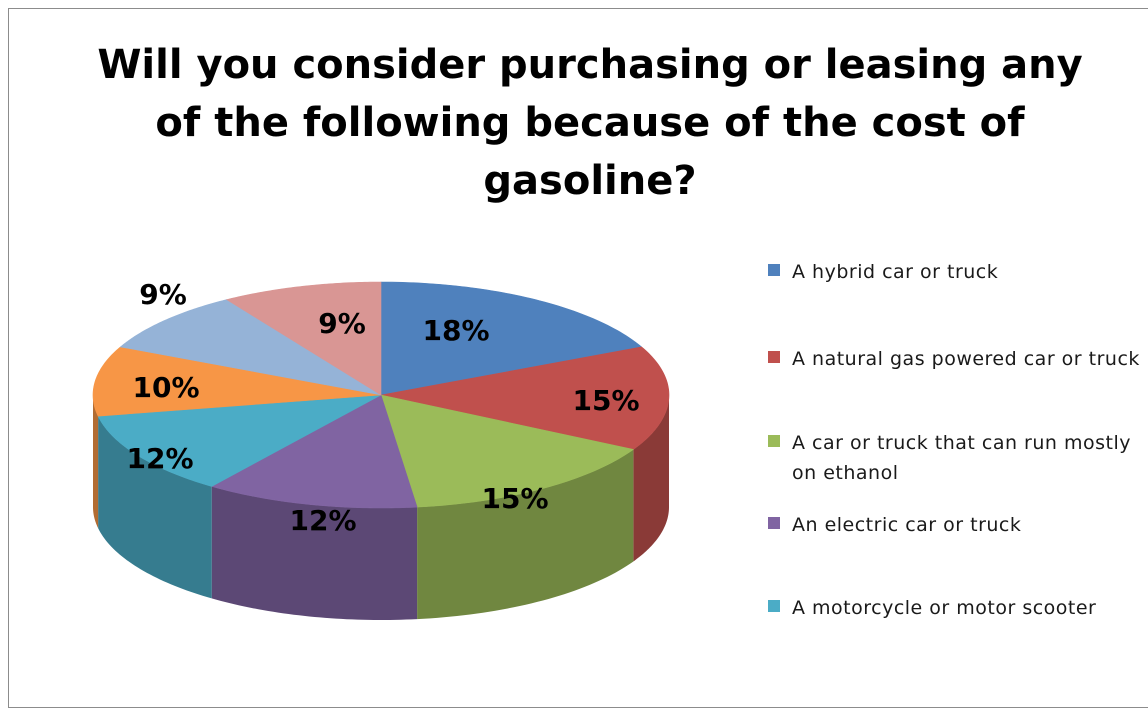 Image resolution: width=1148 pixels, height=708 pixels. I want to click on data-label-0: 18%, so click(455, 330).